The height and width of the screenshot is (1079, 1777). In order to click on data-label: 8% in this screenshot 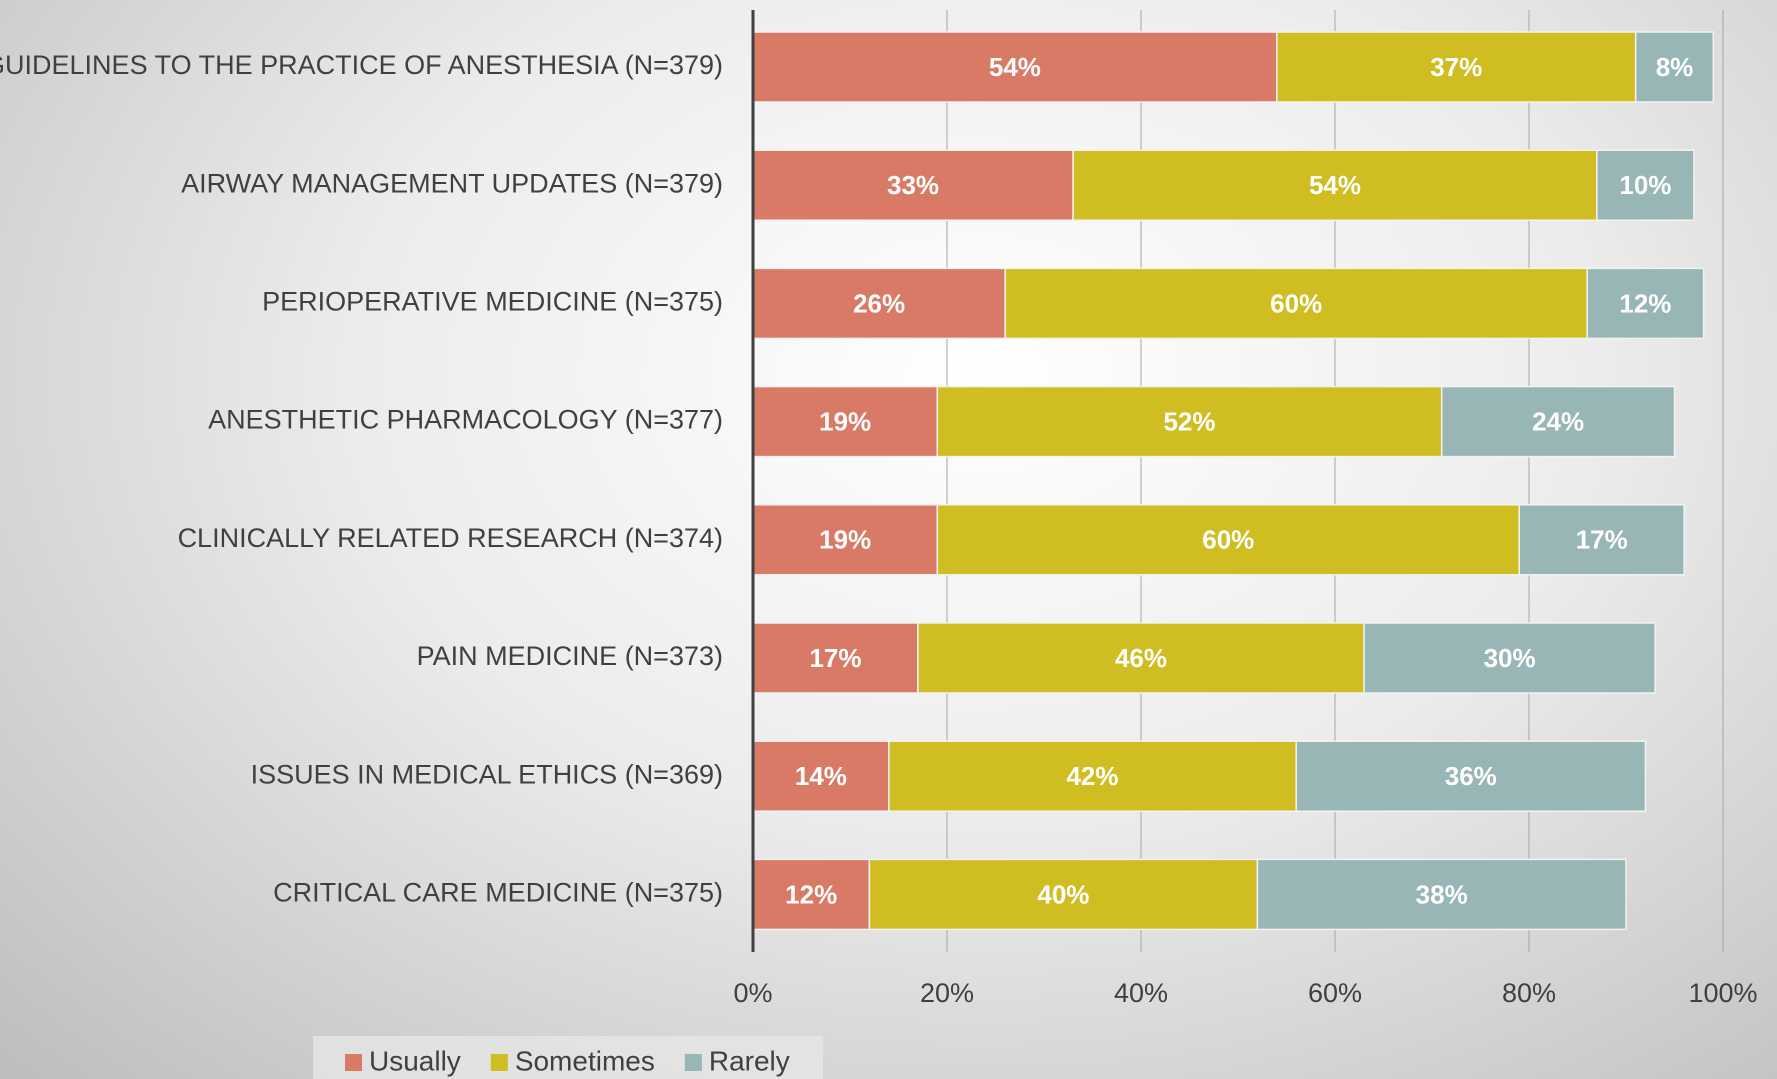, I will do `click(1675, 67)`.